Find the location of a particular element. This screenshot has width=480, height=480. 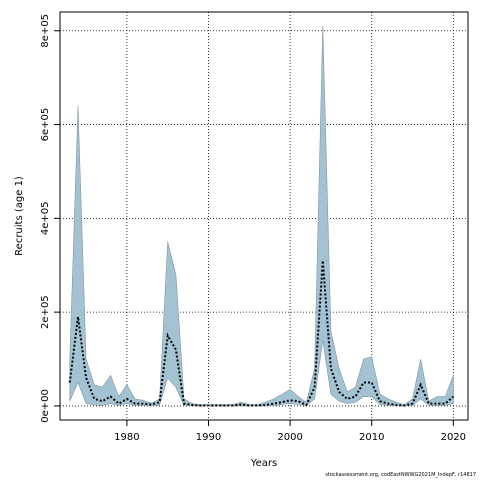

x-tick-label-1980: 1980 is located at coordinates (126, 437).